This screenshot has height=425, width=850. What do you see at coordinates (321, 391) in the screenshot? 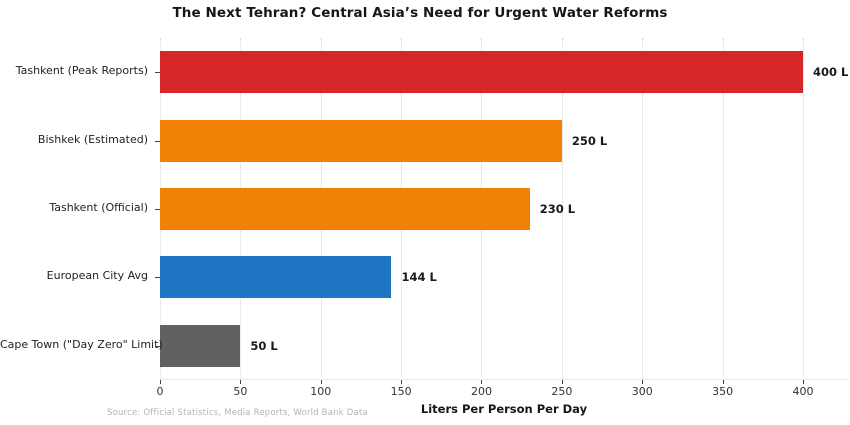
I see `x-tick-label: 100` at bounding box center [321, 391].